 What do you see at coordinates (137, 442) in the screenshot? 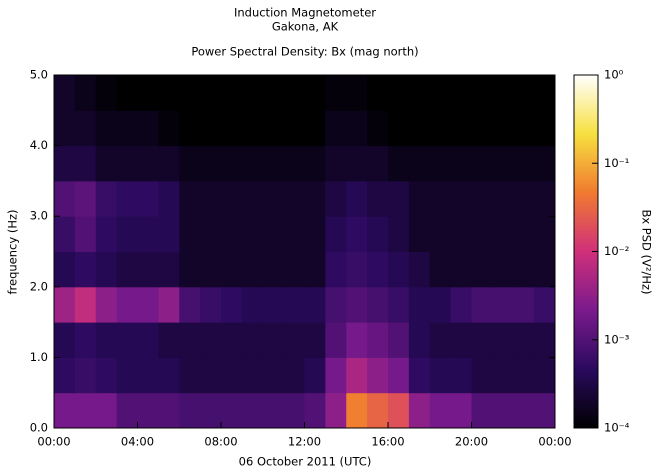
I see `x-tick-label: 04:00` at bounding box center [137, 442].